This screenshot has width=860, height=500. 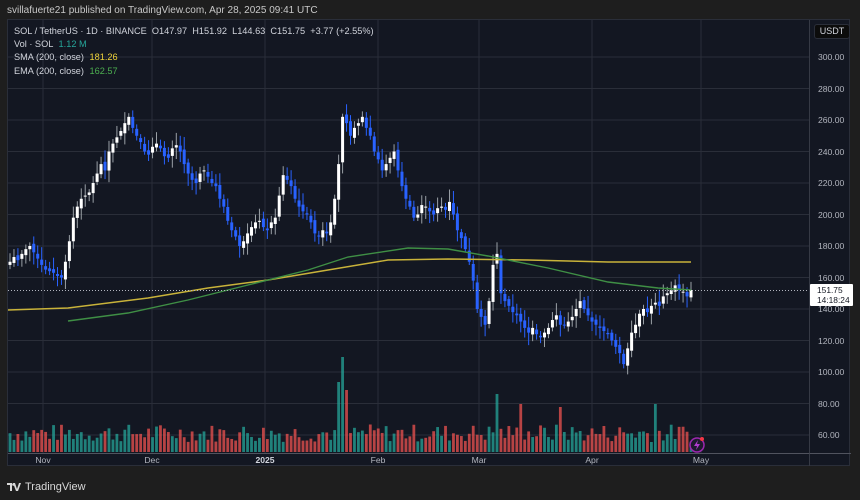 What do you see at coordinates (55, 487) in the screenshot?
I see `brand-name: TradingView` at bounding box center [55, 487].